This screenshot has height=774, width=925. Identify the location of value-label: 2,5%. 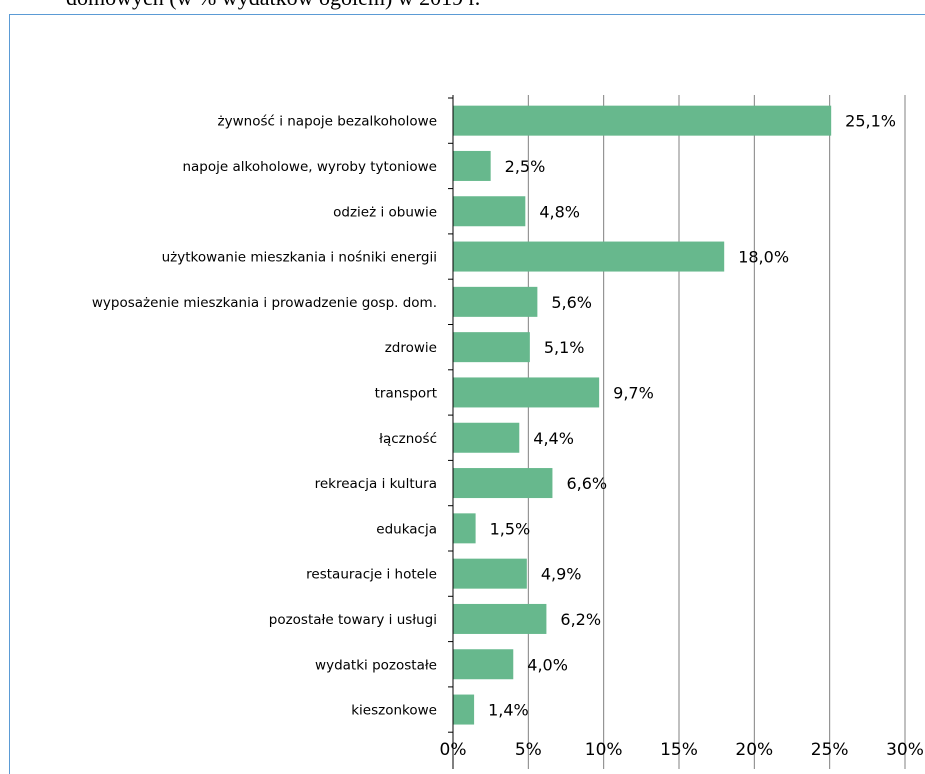
(525, 166).